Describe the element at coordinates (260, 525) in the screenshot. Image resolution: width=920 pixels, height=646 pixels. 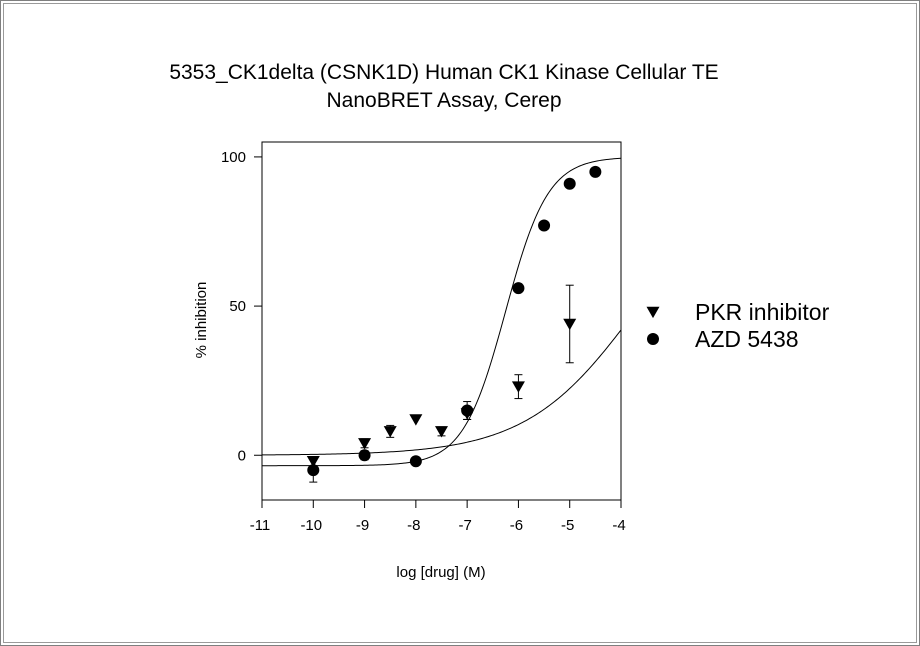
I see `x-tick-label: -11` at that location.